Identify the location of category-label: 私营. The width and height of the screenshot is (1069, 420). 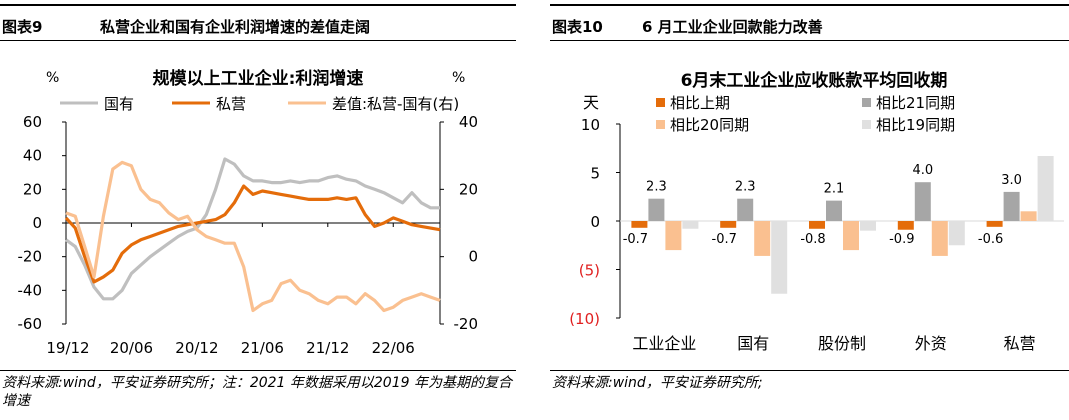
(1020, 343).